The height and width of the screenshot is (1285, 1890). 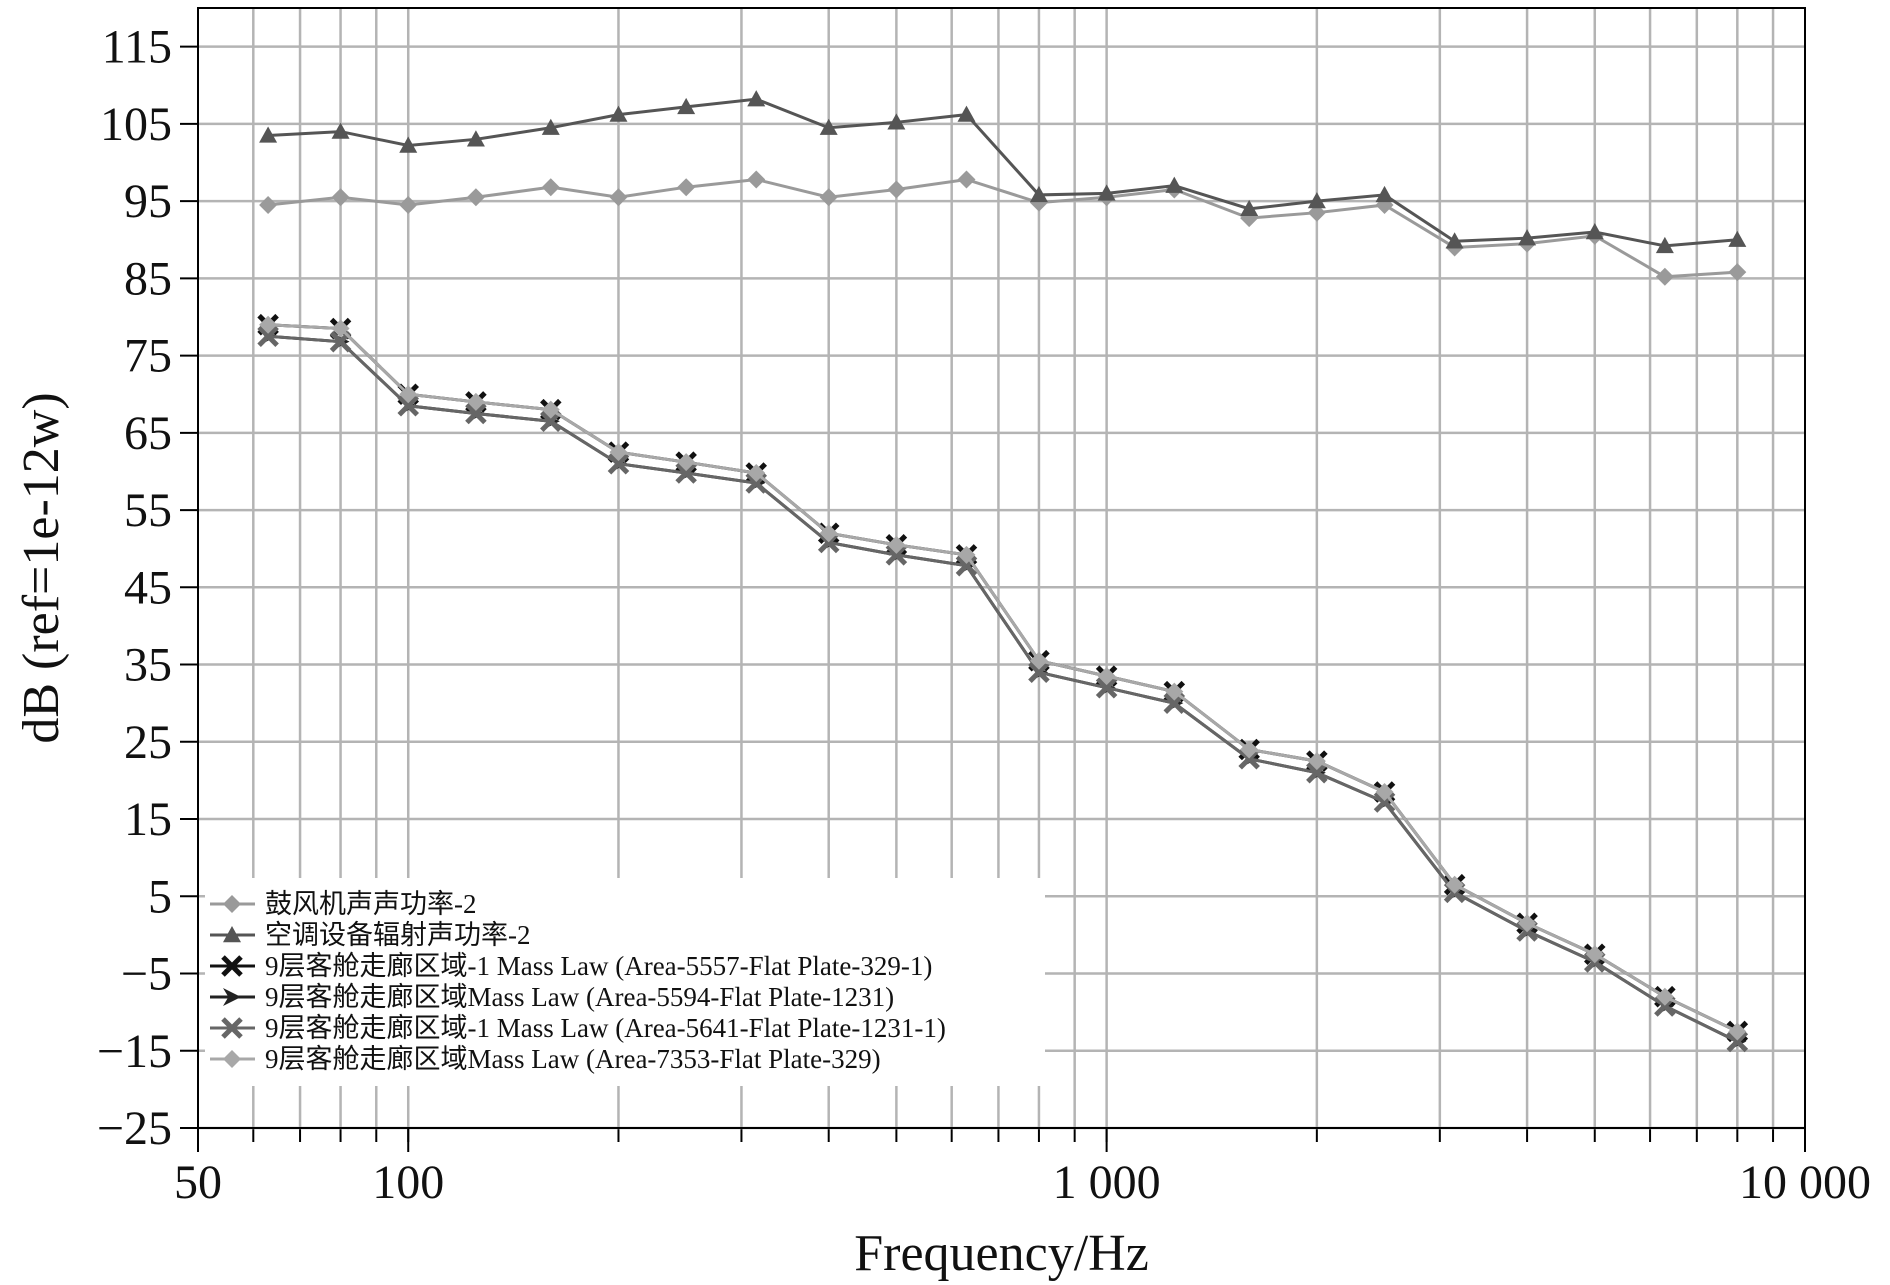 I want to click on x-tick-label: 10 000, so click(x=1805, y=1182).